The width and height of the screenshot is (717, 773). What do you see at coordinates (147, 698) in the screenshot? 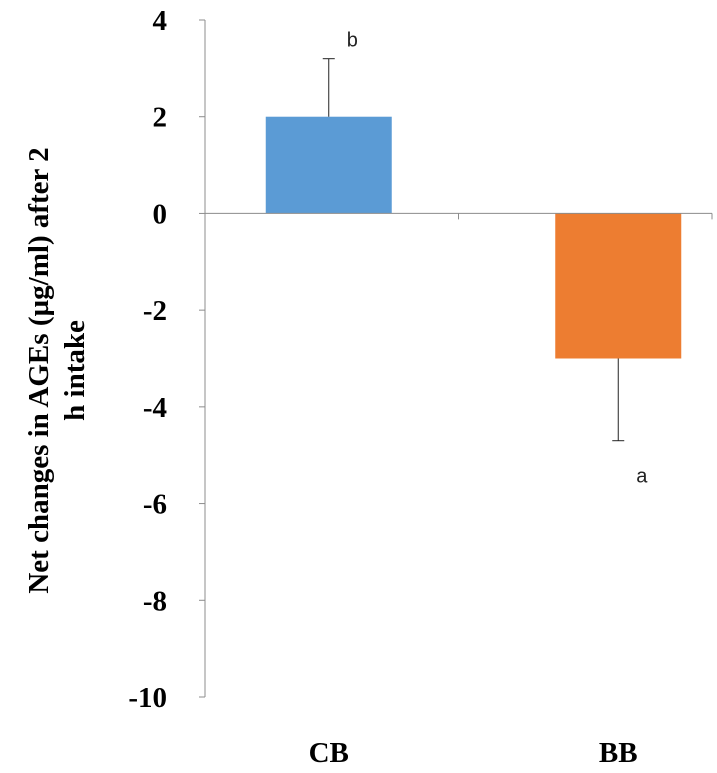
I see `y-tick-label: -10` at bounding box center [147, 698].